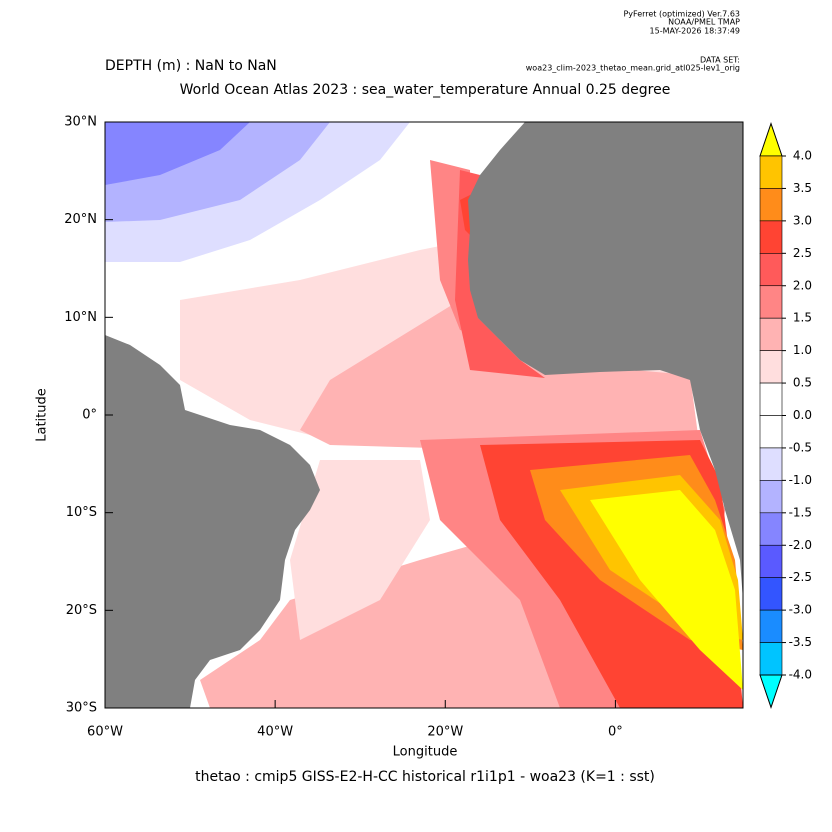 The width and height of the screenshot is (832, 832). Describe the element at coordinates (681, 14) in the screenshot. I see `software: PyFerret (optimized) Ver.7.63` at that location.